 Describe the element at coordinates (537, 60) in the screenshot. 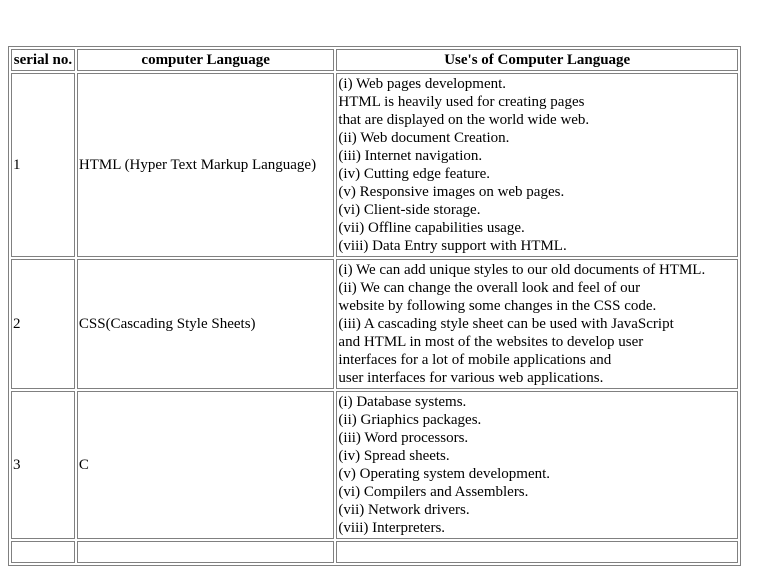

I see `header-uses: Use's of Computer Language` at that location.